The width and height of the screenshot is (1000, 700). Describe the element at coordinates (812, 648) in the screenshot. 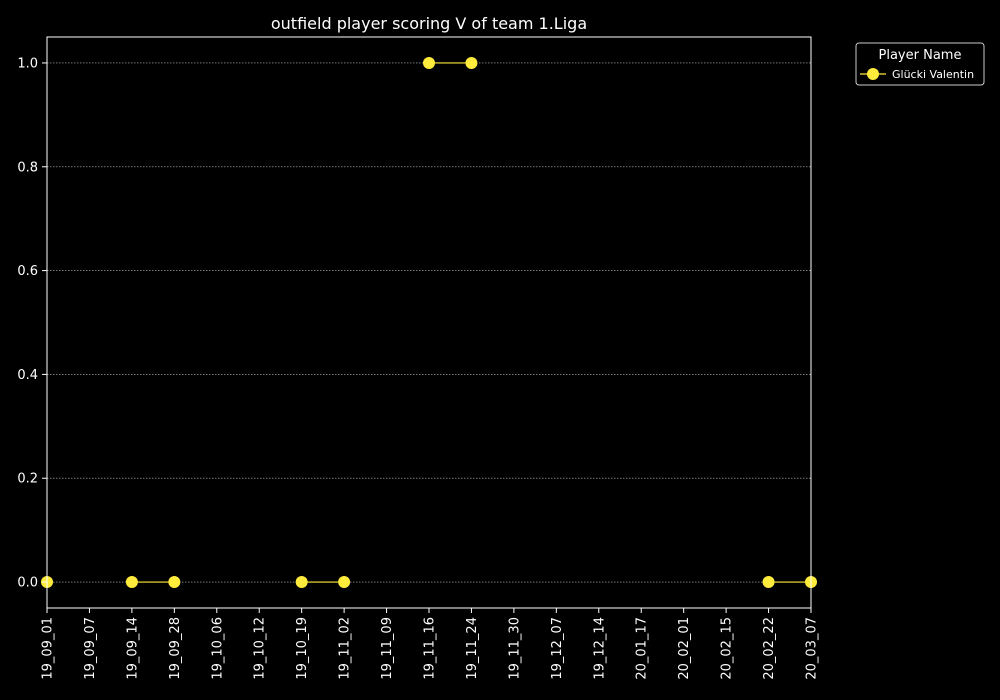

I see `x-tick-label: 20_03_07` at that location.